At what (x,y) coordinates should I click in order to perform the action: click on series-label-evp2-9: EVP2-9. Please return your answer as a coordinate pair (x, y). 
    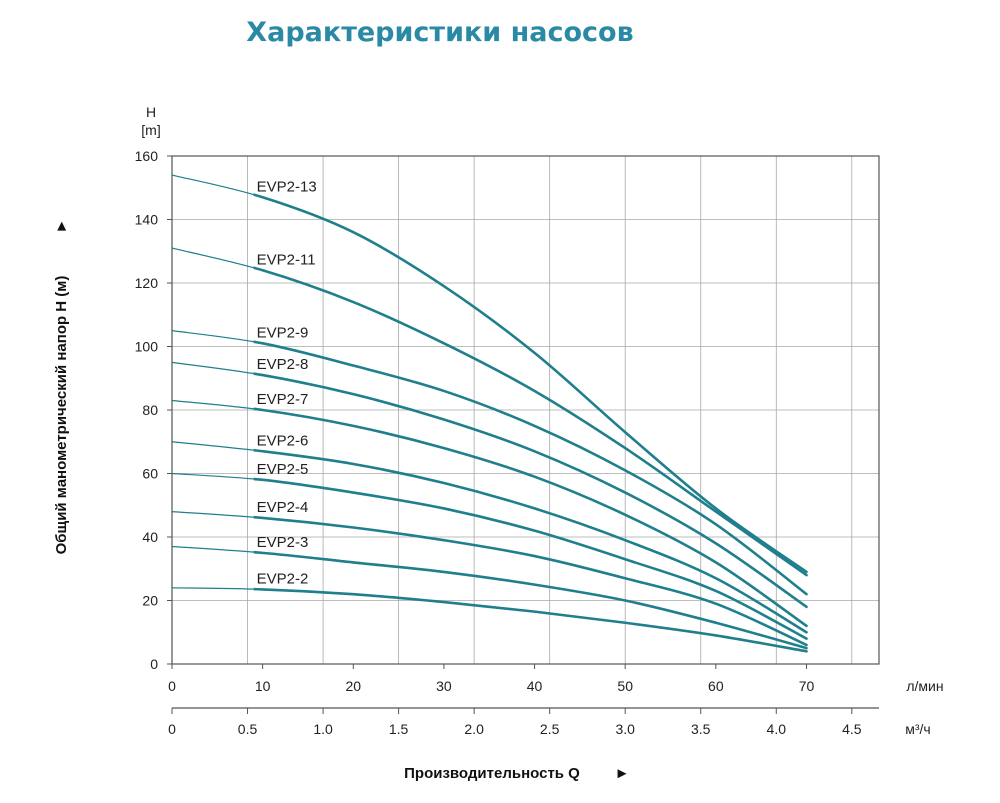
    Looking at the image, I should click on (283, 332).